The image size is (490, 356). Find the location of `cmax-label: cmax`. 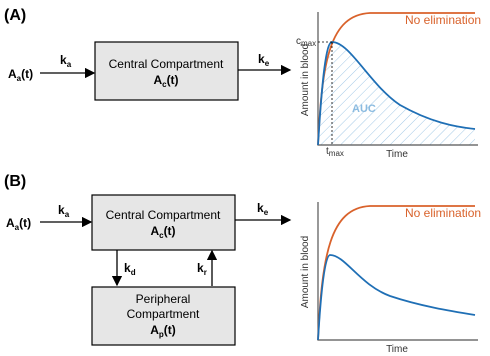

cmax-label: cmax is located at coordinates (306, 42).